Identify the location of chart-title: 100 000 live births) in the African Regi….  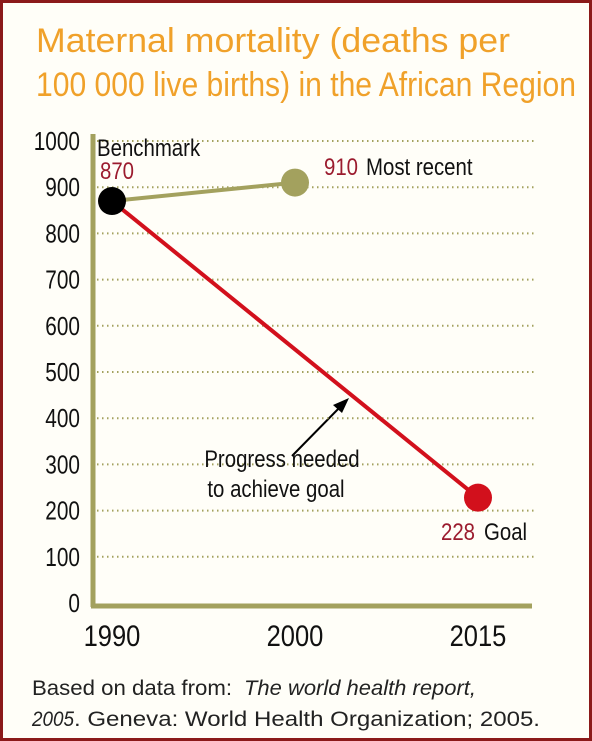
(306, 85).